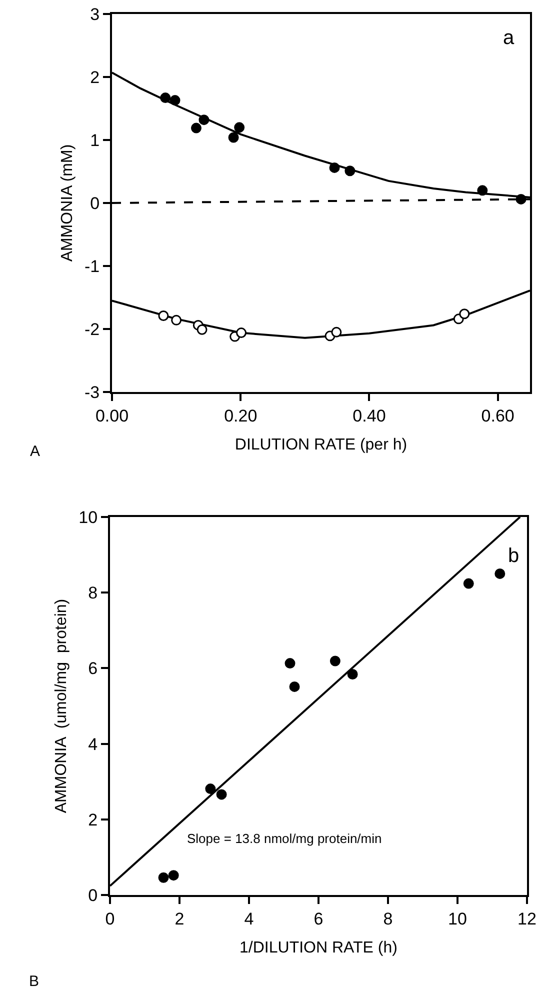 The height and width of the screenshot is (987, 543). Describe the element at coordinates (67, 203) in the screenshot. I see `y-axis-title: AMMONIA (mM)` at that location.